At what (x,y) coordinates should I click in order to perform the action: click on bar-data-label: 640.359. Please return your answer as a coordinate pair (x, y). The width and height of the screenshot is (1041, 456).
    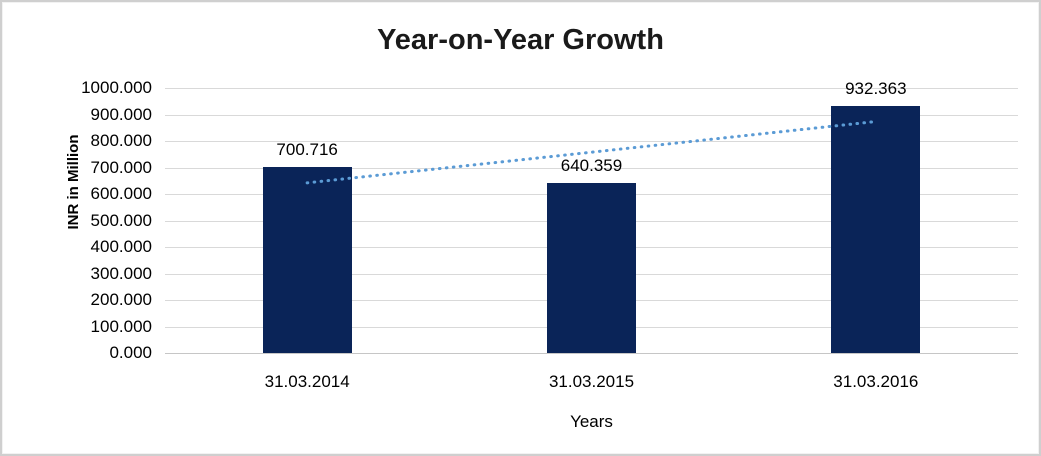
    Looking at the image, I should click on (591, 166).